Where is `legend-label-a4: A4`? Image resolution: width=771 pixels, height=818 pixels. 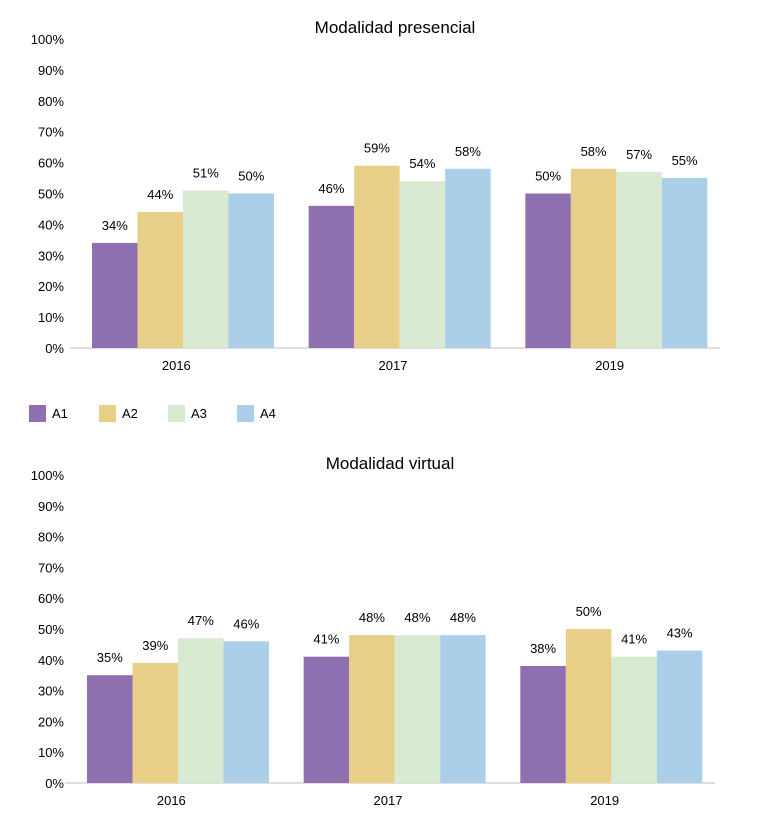
legend-label-a4: A4 is located at coordinates (268, 413).